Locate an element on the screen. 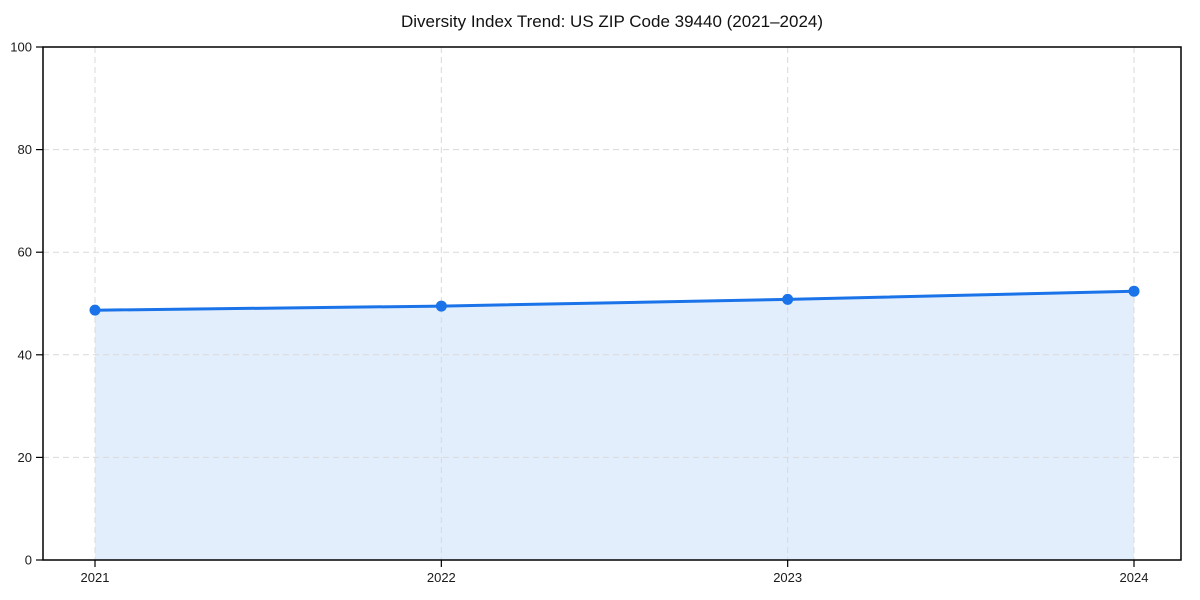  y-tick-label: 80 is located at coordinates (25, 149).